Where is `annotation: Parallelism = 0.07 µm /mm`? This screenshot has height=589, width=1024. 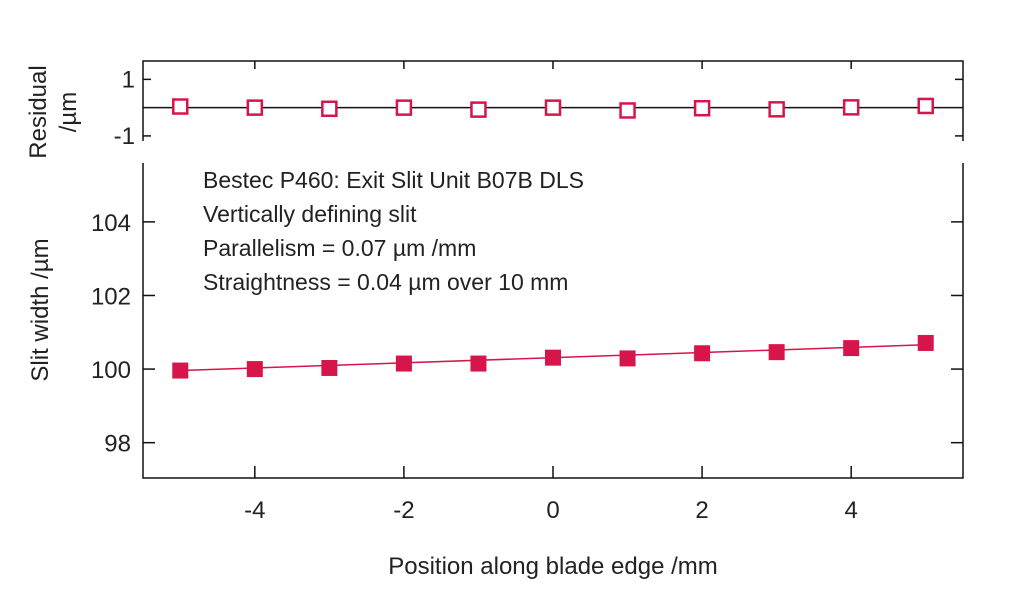 annotation: Parallelism = 0.07 µm /mm is located at coordinates (339, 248).